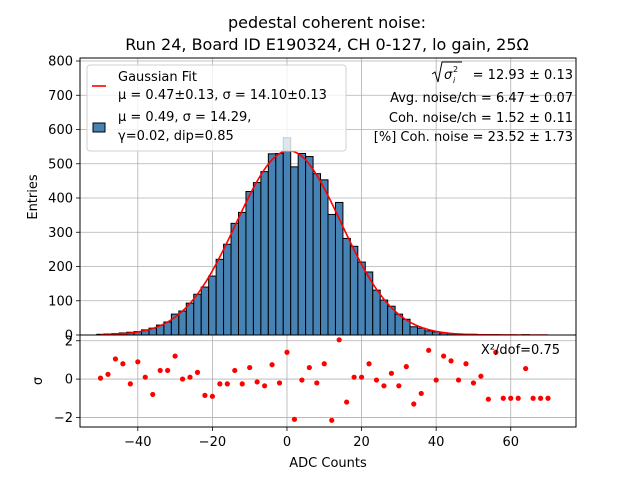  What do you see at coordinates (60, 301) in the screenshot?
I see `y-tick-label: 100` at bounding box center [60, 301].